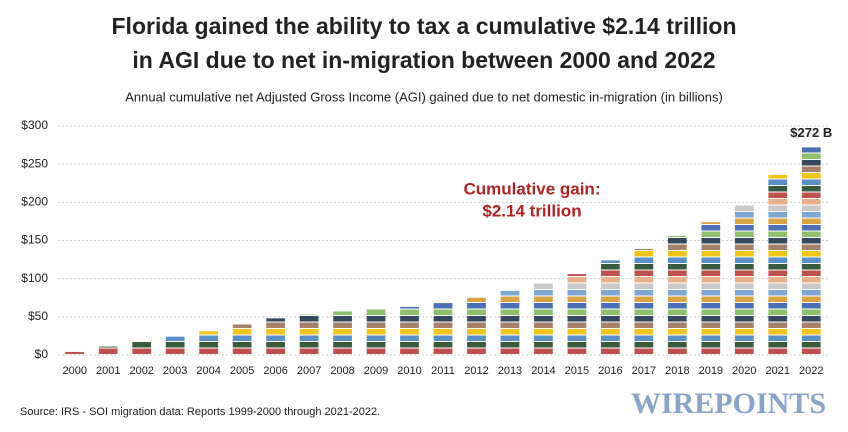 The height and width of the screenshot is (432, 848). Describe the element at coordinates (309, 371) in the screenshot. I see `x-tick-label: 2007` at that location.